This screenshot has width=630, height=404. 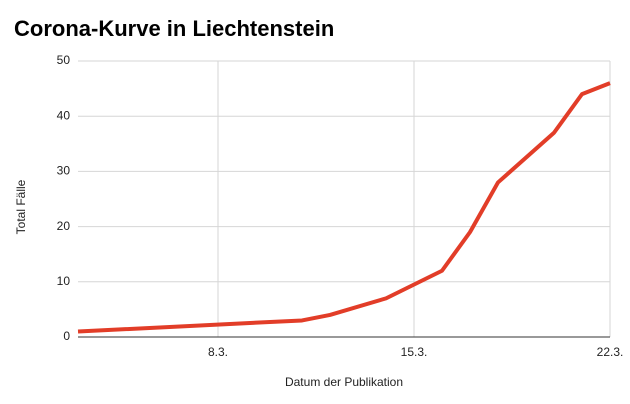 What do you see at coordinates (174, 28) in the screenshot?
I see `chart-title: Corona-Kurve in Liechtenstein` at bounding box center [174, 28].